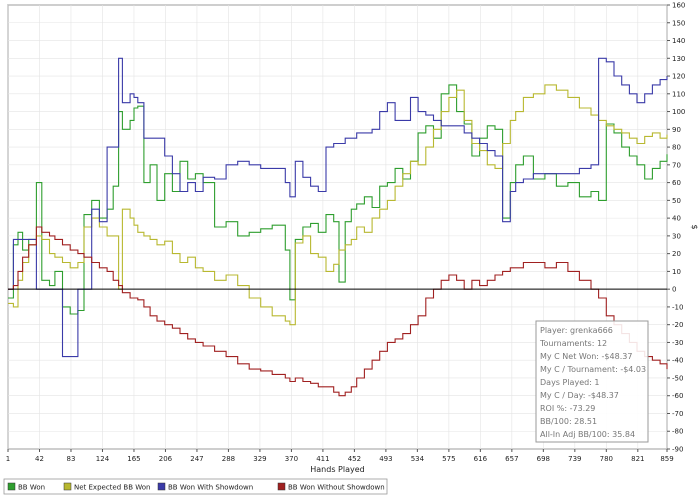 This screenshot has width=700, height=503. Describe the element at coordinates (511, 459) in the screenshot. I see `x-tick-label: 657` at that location.